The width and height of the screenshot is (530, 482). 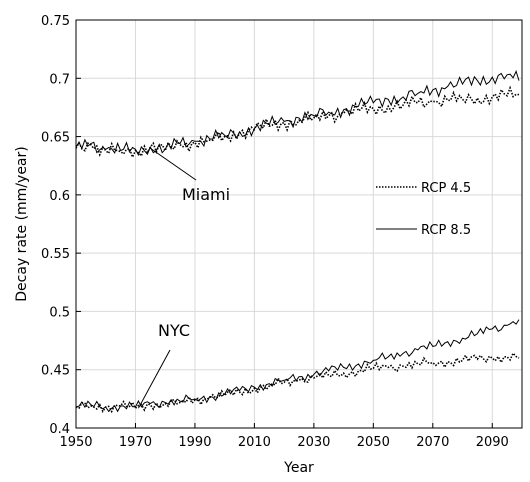 What do you see at coordinates (154, 379) in the screenshot?
I see `nyc-pointer-line` at bounding box center [154, 379].